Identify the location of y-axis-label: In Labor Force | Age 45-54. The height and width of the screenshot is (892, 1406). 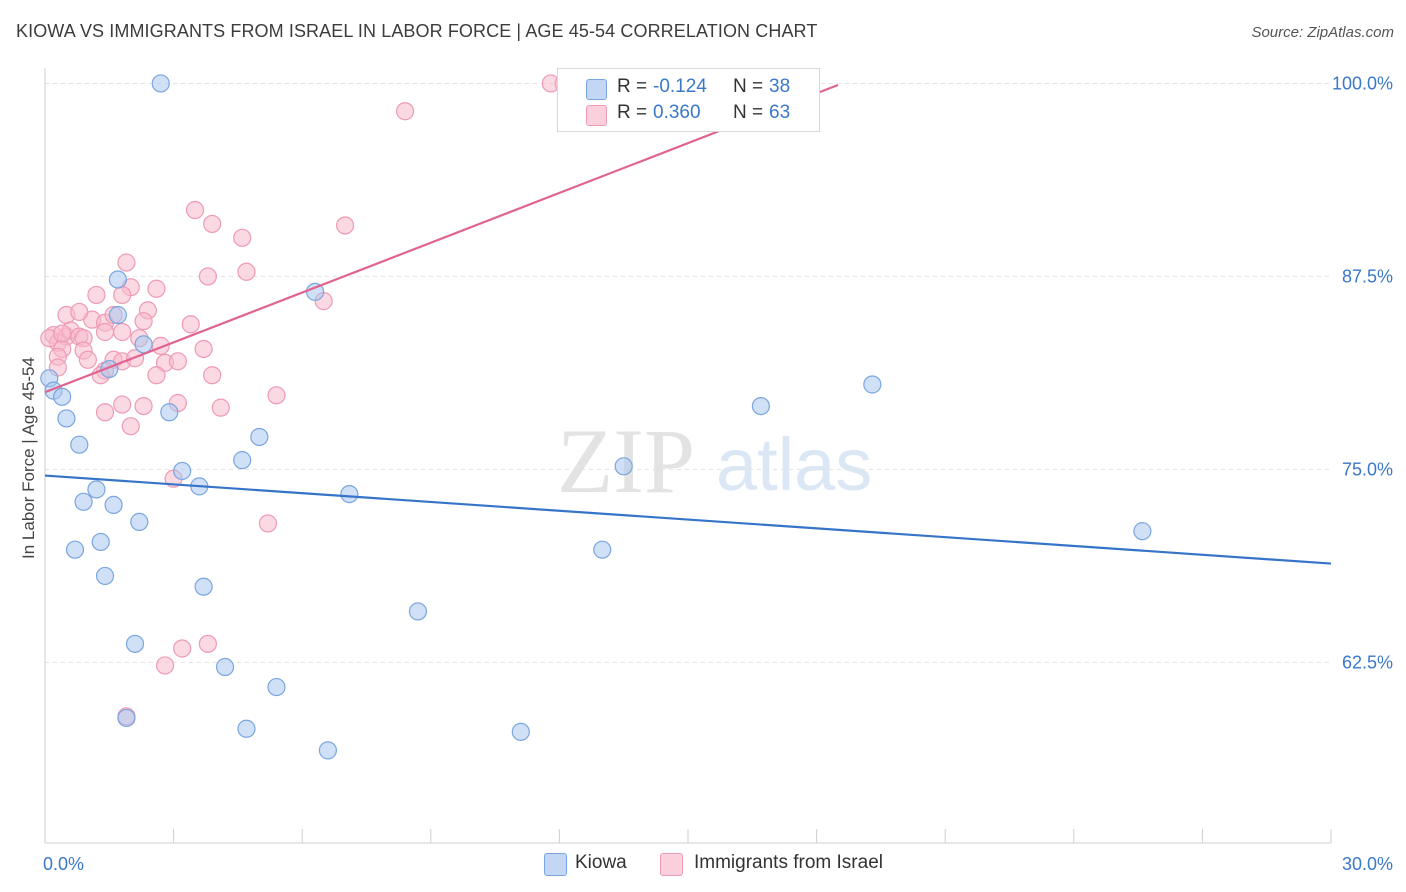
(28, 458).